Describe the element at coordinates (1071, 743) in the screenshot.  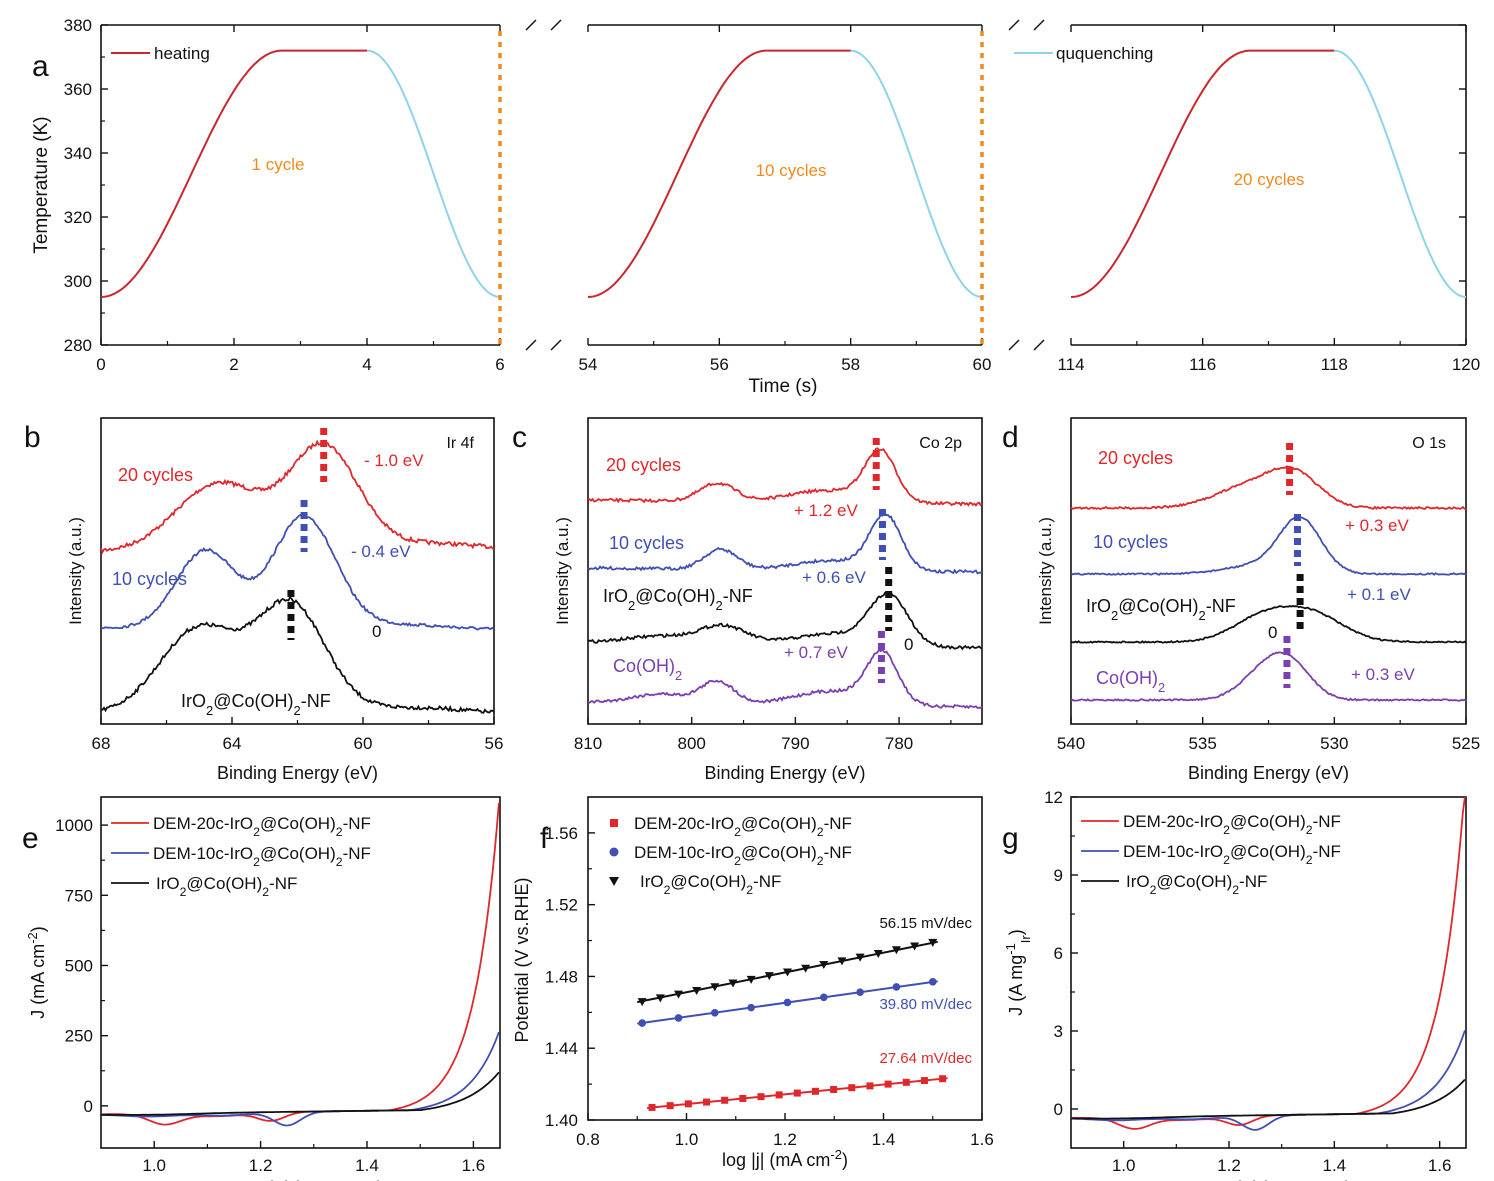
I see `x-tick-label: 540` at that location.